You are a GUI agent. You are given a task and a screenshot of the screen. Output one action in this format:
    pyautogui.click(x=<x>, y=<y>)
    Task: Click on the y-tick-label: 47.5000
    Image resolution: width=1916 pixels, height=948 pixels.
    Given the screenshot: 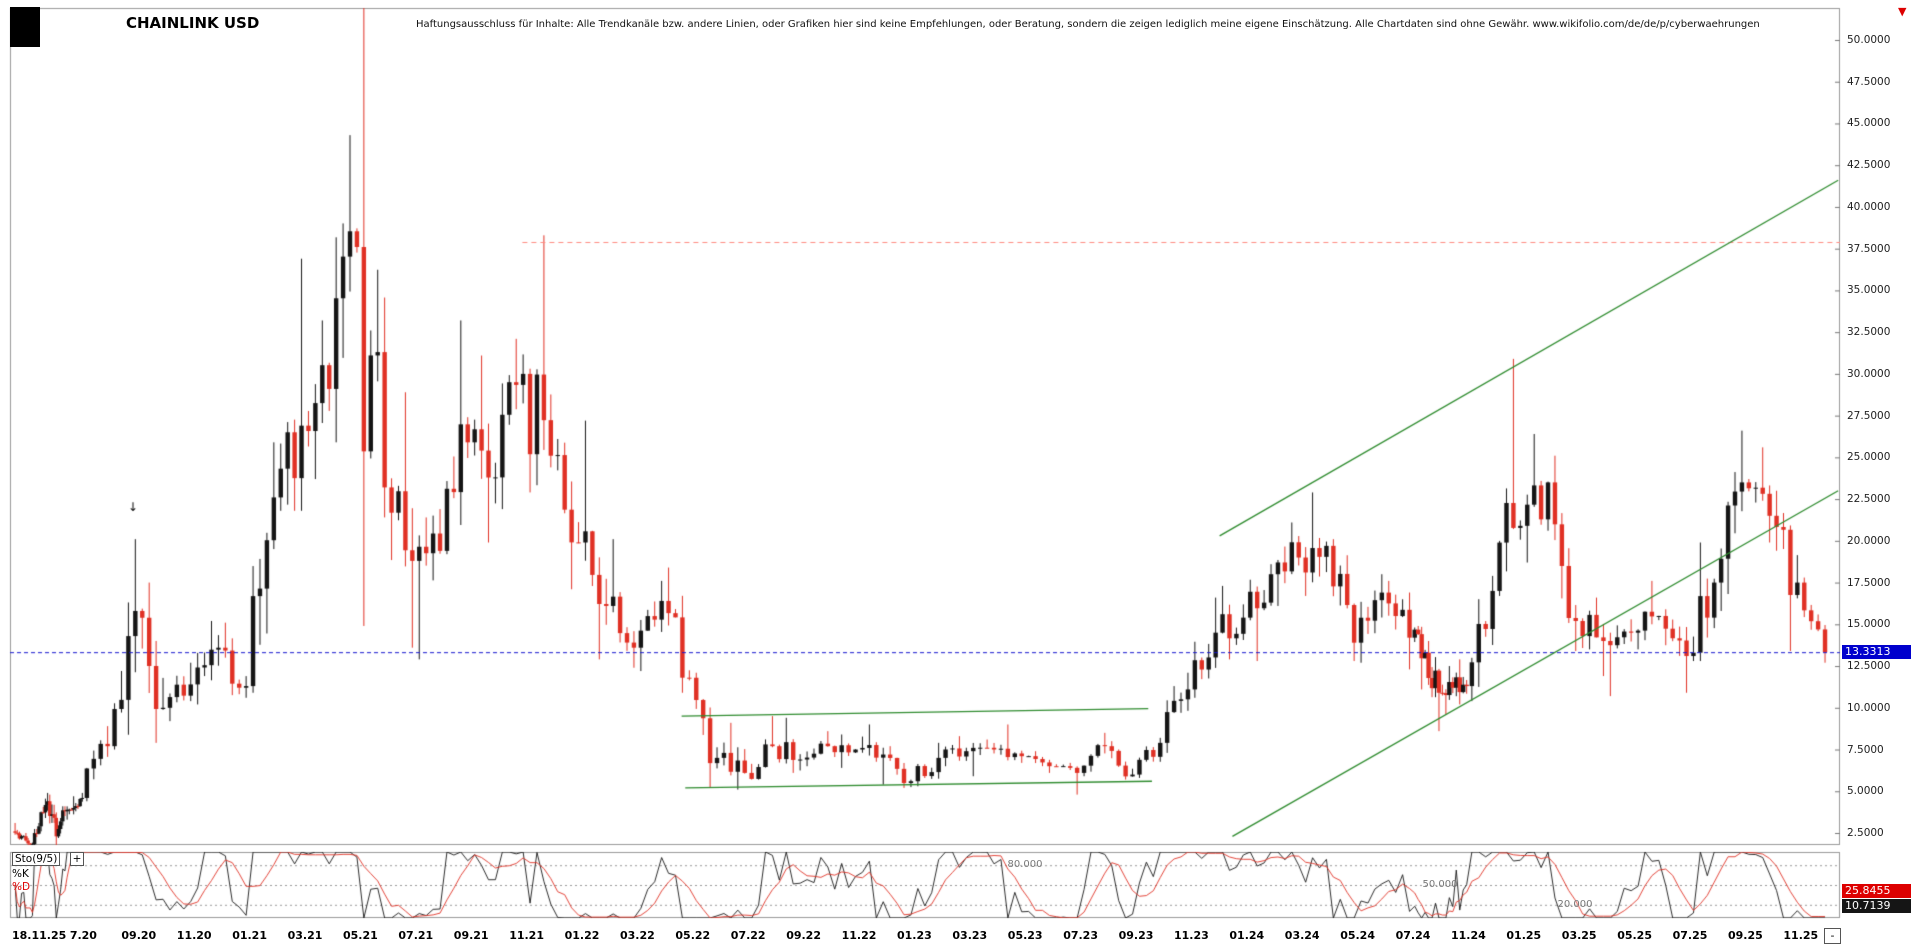 What is the action you would take?
    pyautogui.click(x=1869, y=81)
    